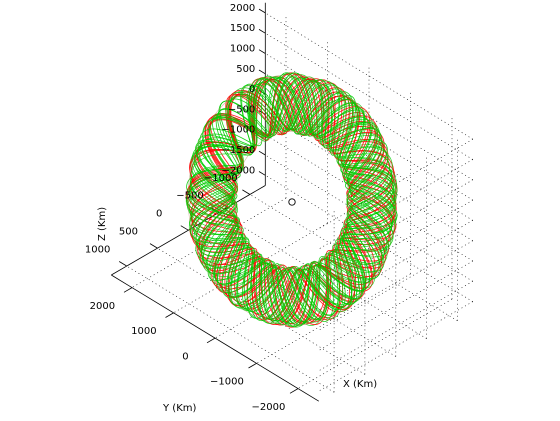  Describe the element at coordinates (242, 8) in the screenshot. I see `z-tick-label: 2000` at that location.